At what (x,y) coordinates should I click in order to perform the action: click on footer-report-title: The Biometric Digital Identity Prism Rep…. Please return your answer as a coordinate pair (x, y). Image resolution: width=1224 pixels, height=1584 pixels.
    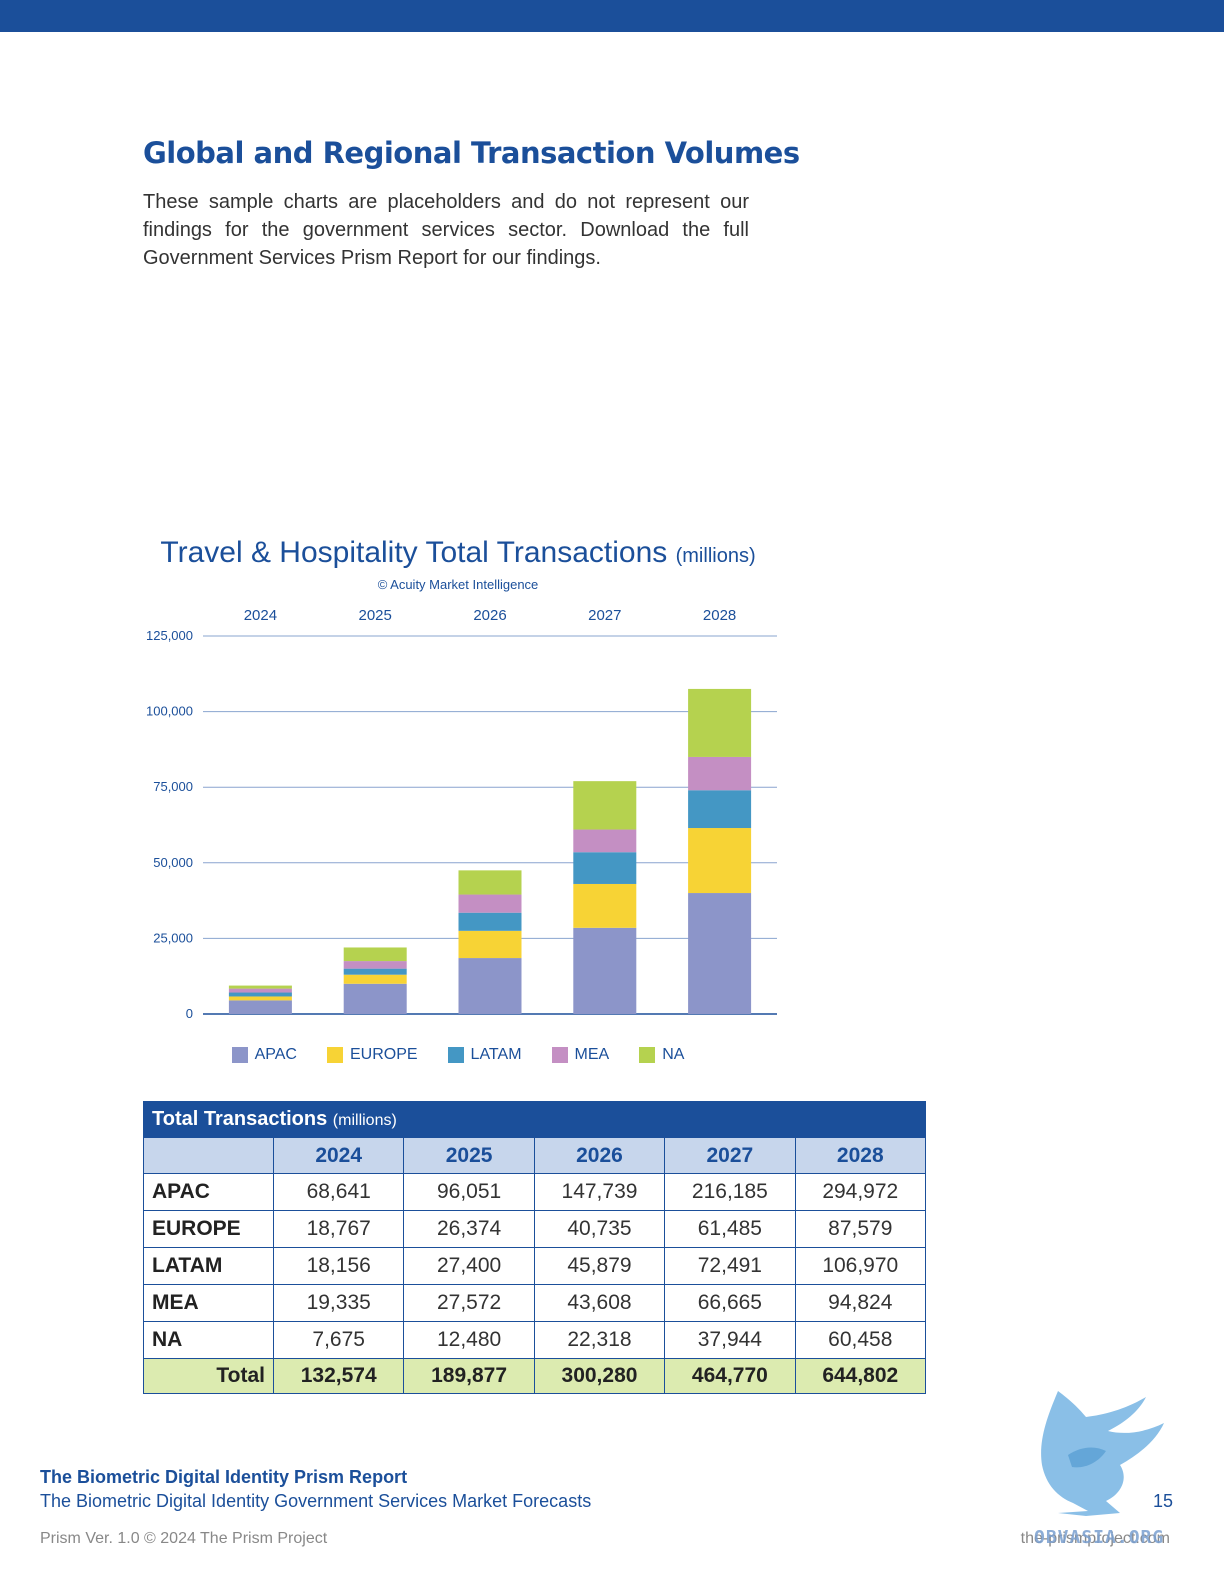
    Looking at the image, I should click on (224, 1477).